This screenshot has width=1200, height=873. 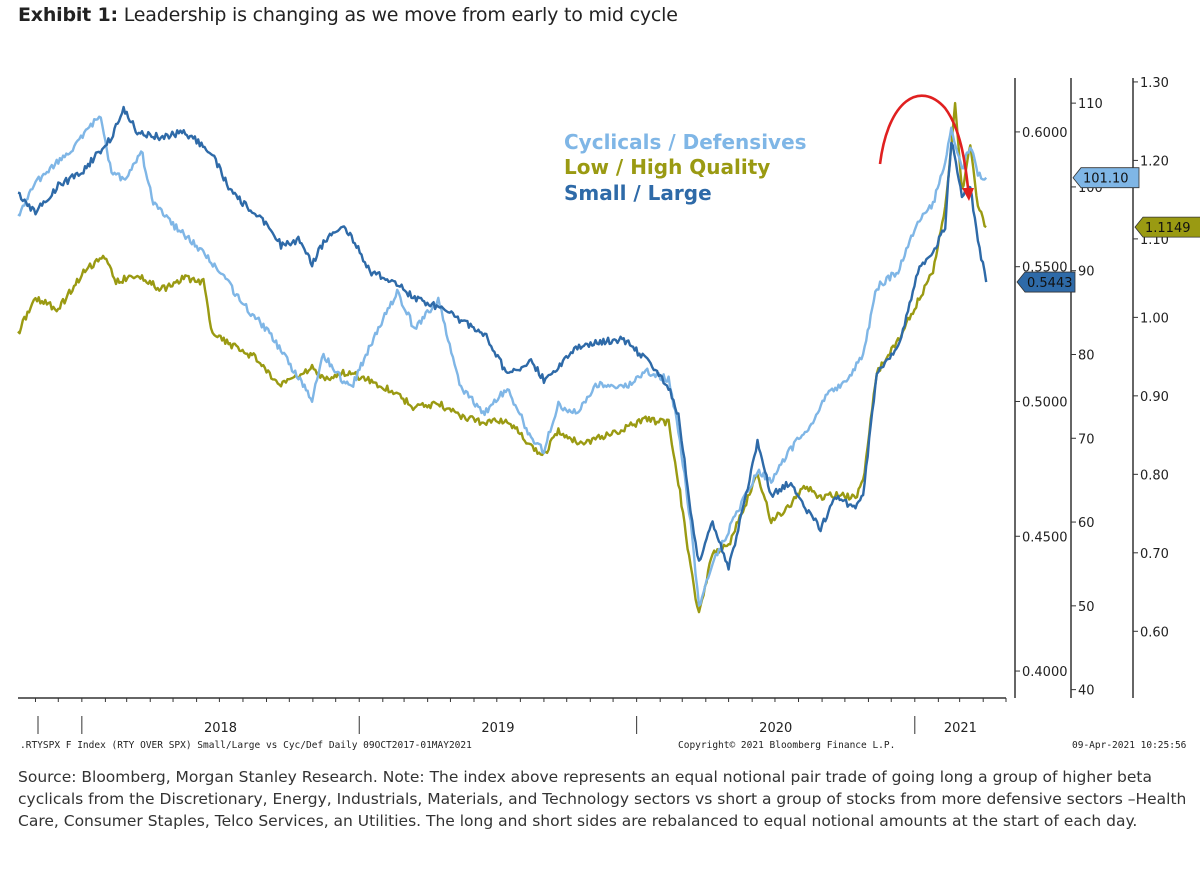 What do you see at coordinates (775, 728) in the screenshot?
I see `x-tick-label: 2020` at bounding box center [775, 728].